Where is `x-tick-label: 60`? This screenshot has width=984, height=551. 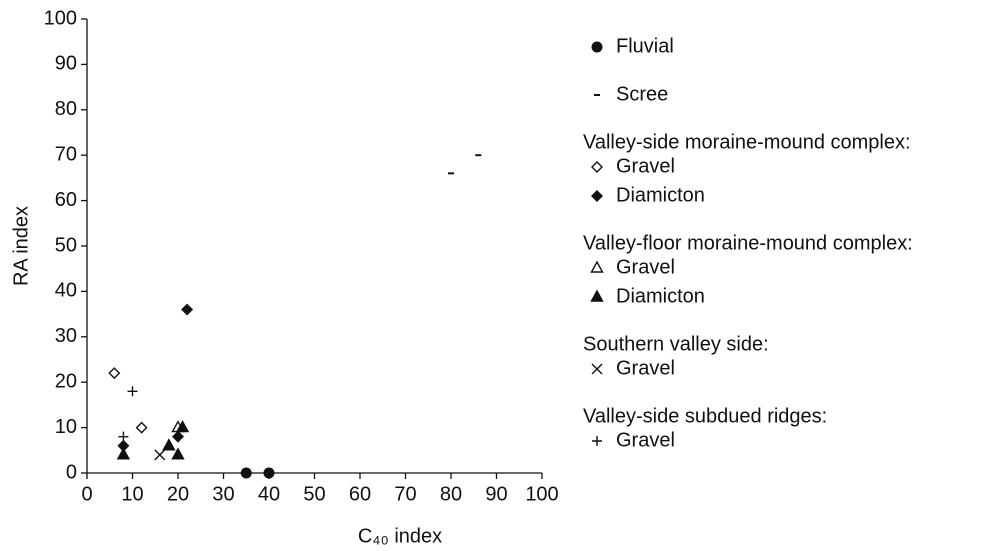 x-tick-label: 60 is located at coordinates (360, 494).